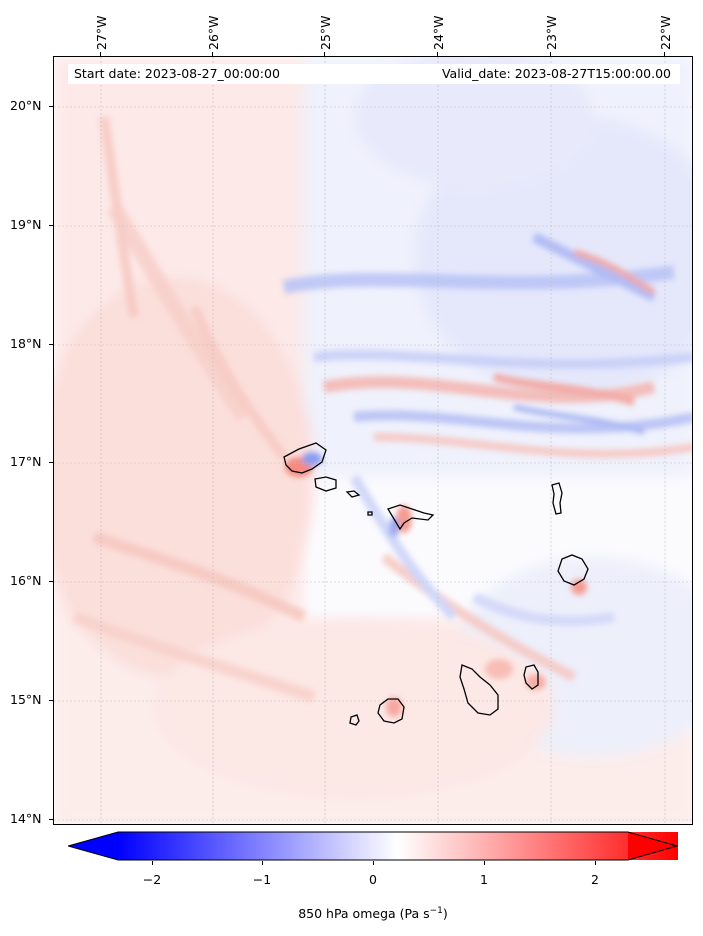  Describe the element at coordinates (531, 677) in the screenshot. I see `island-maio` at that location.